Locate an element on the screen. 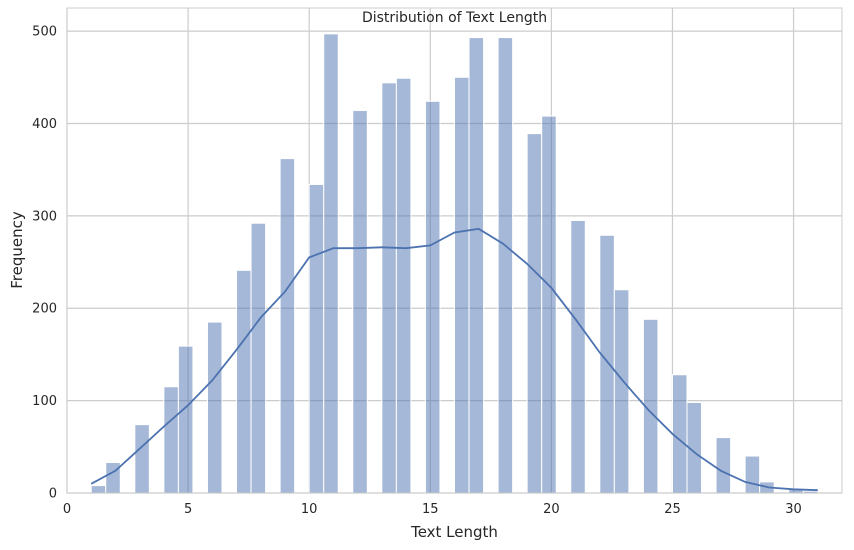 The image size is (854, 550). x-tick-label: 0 is located at coordinates (67, 509).